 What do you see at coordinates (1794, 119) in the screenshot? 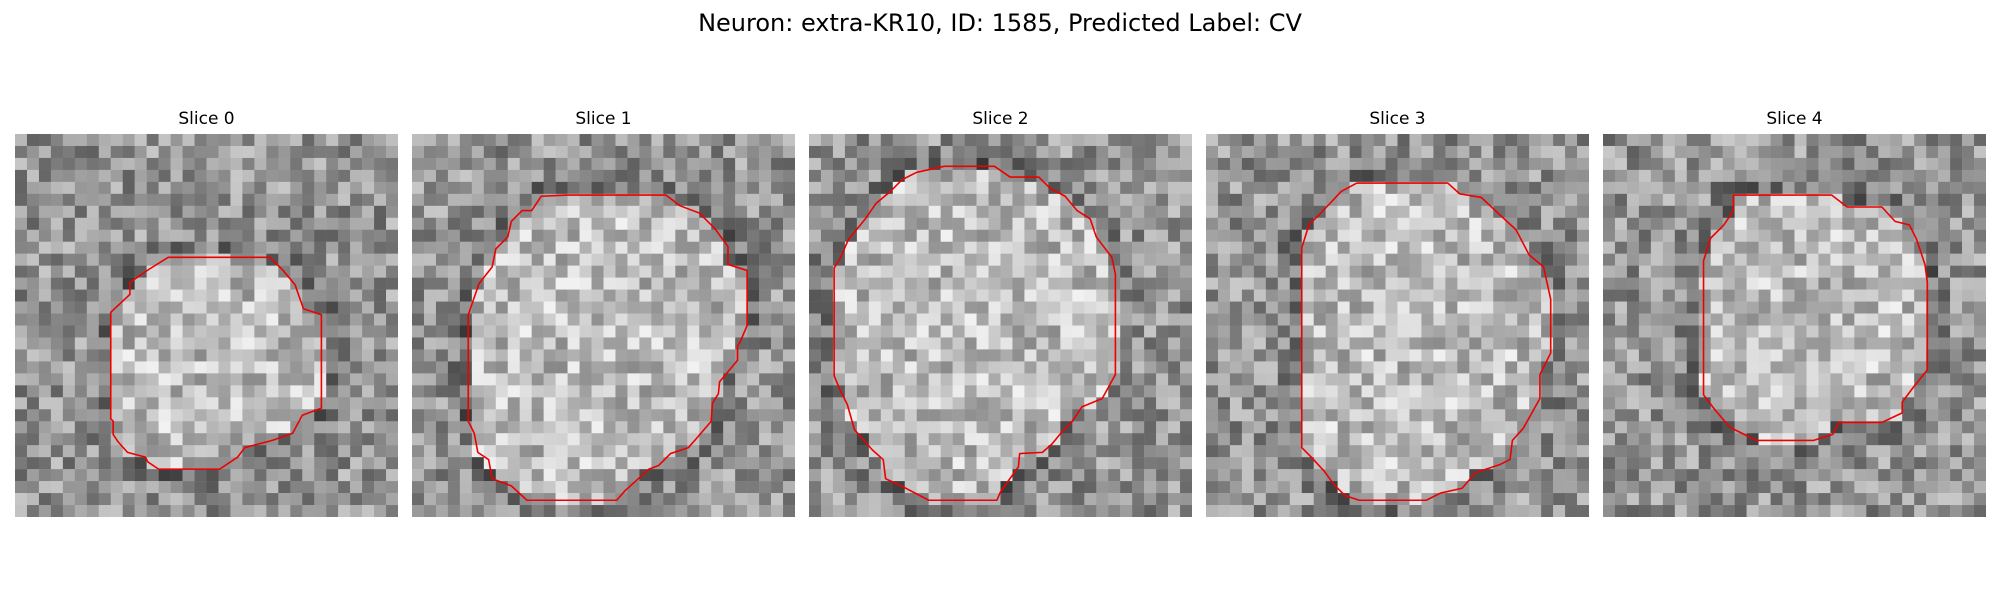
I see `slice-title: Slice 4` at bounding box center [1794, 119].